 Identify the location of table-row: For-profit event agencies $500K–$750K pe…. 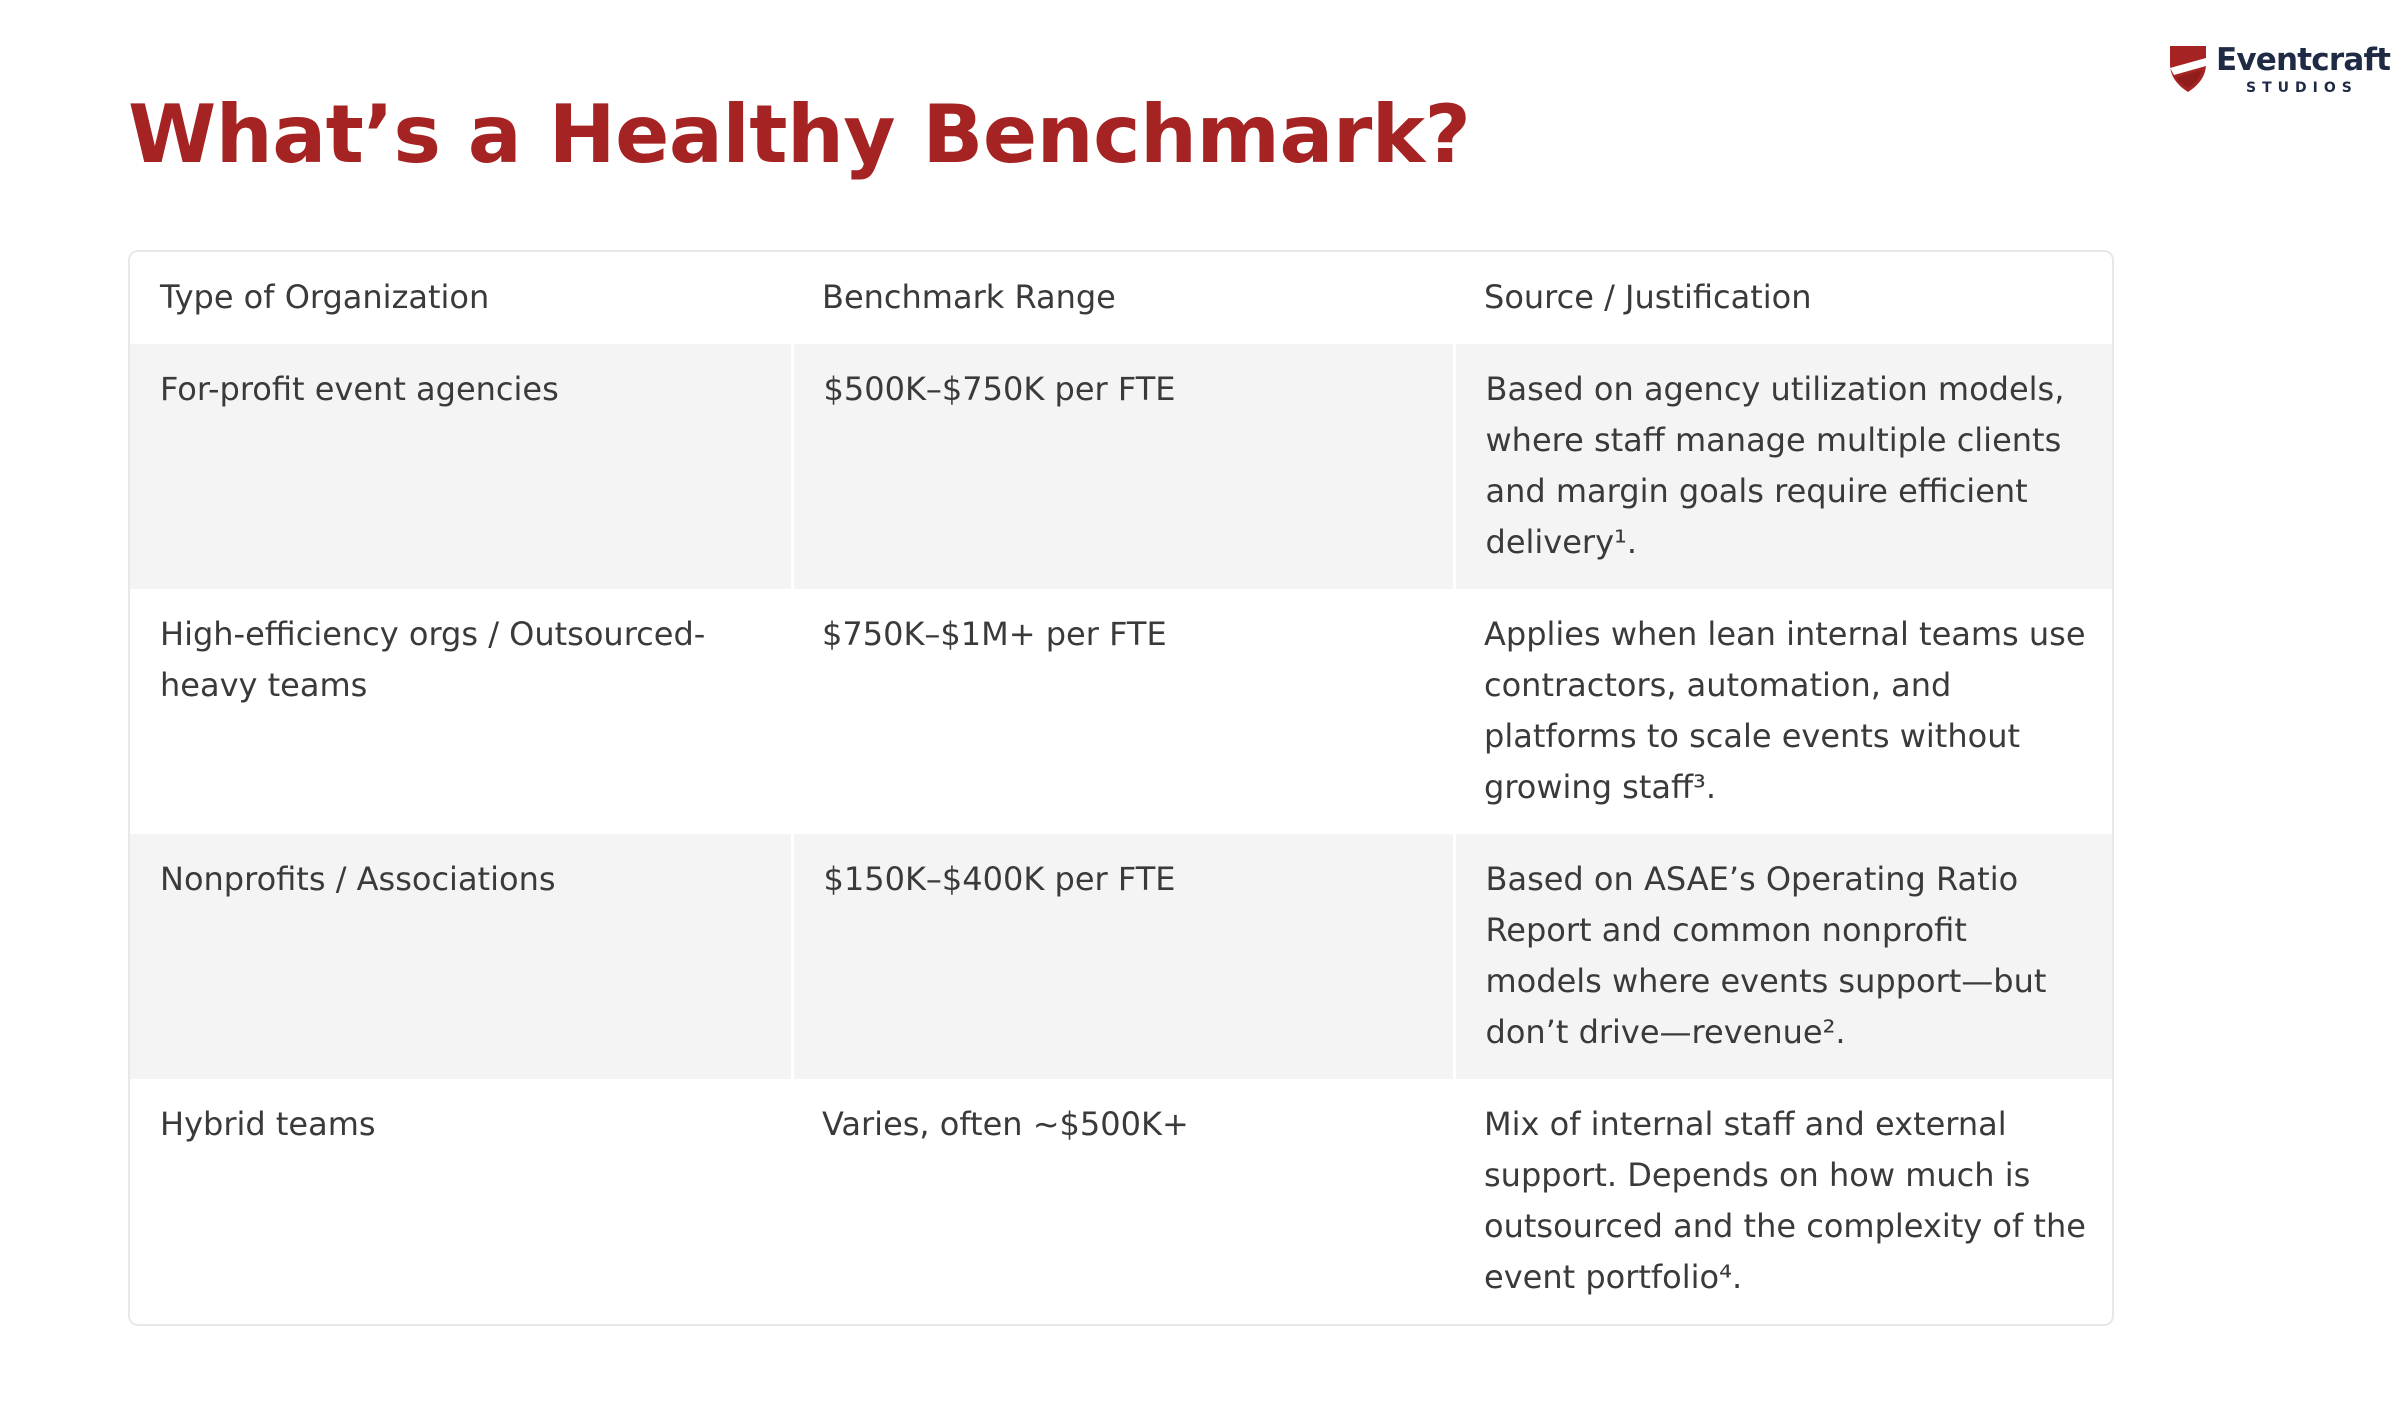
(1121, 466).